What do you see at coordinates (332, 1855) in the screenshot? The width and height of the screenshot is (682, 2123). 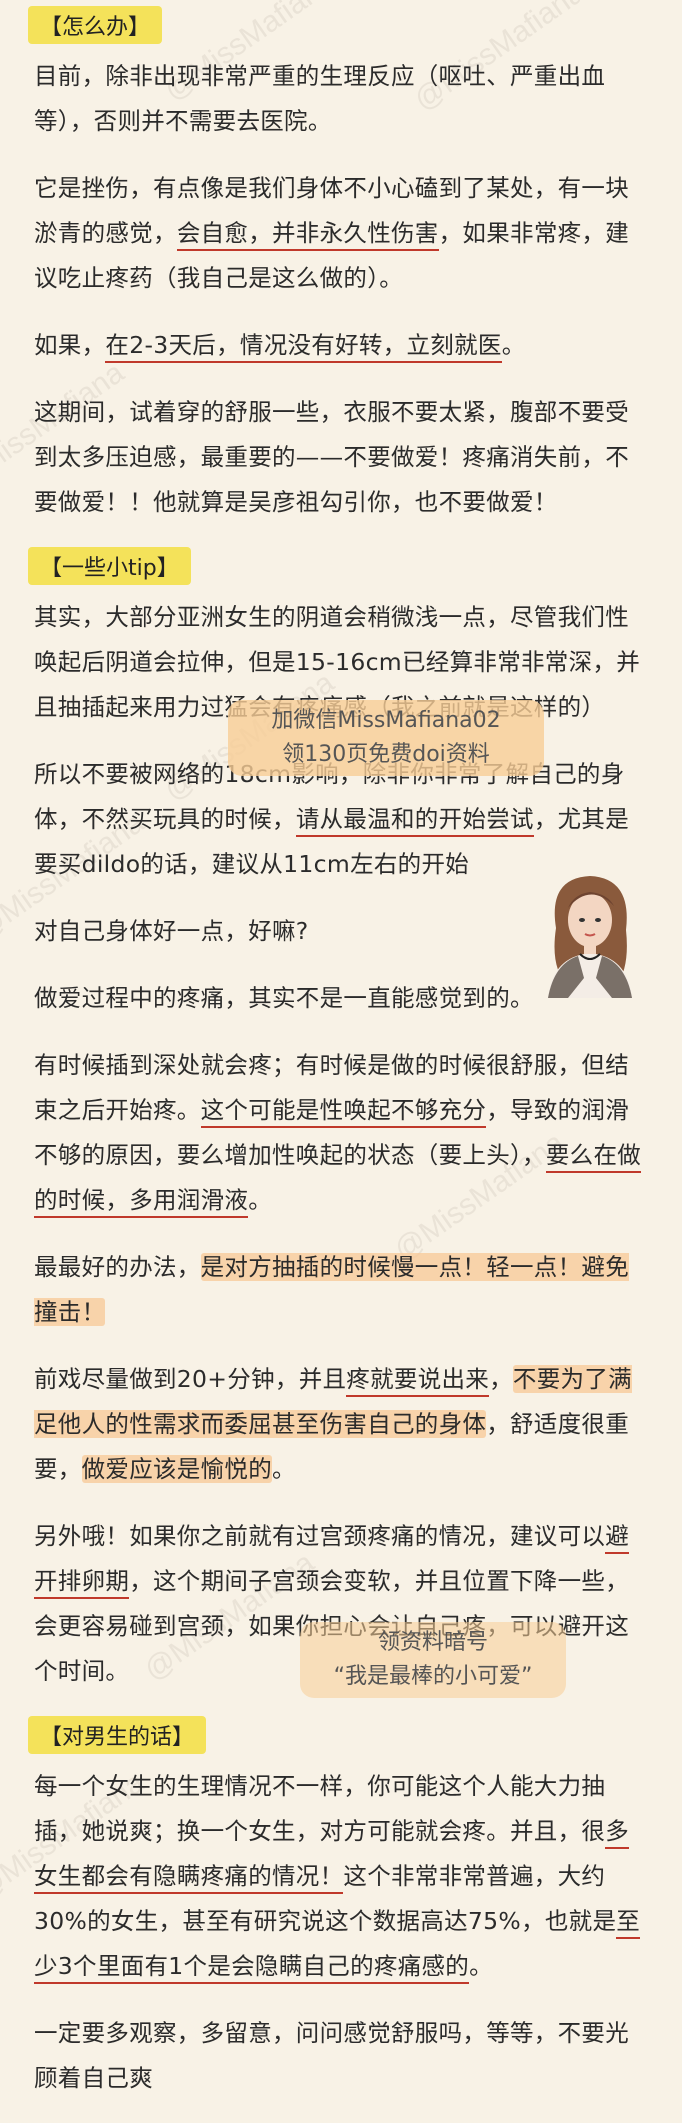 I see `underlined-text: 多女生都会有隐瞒疼痛的情况！` at bounding box center [332, 1855].